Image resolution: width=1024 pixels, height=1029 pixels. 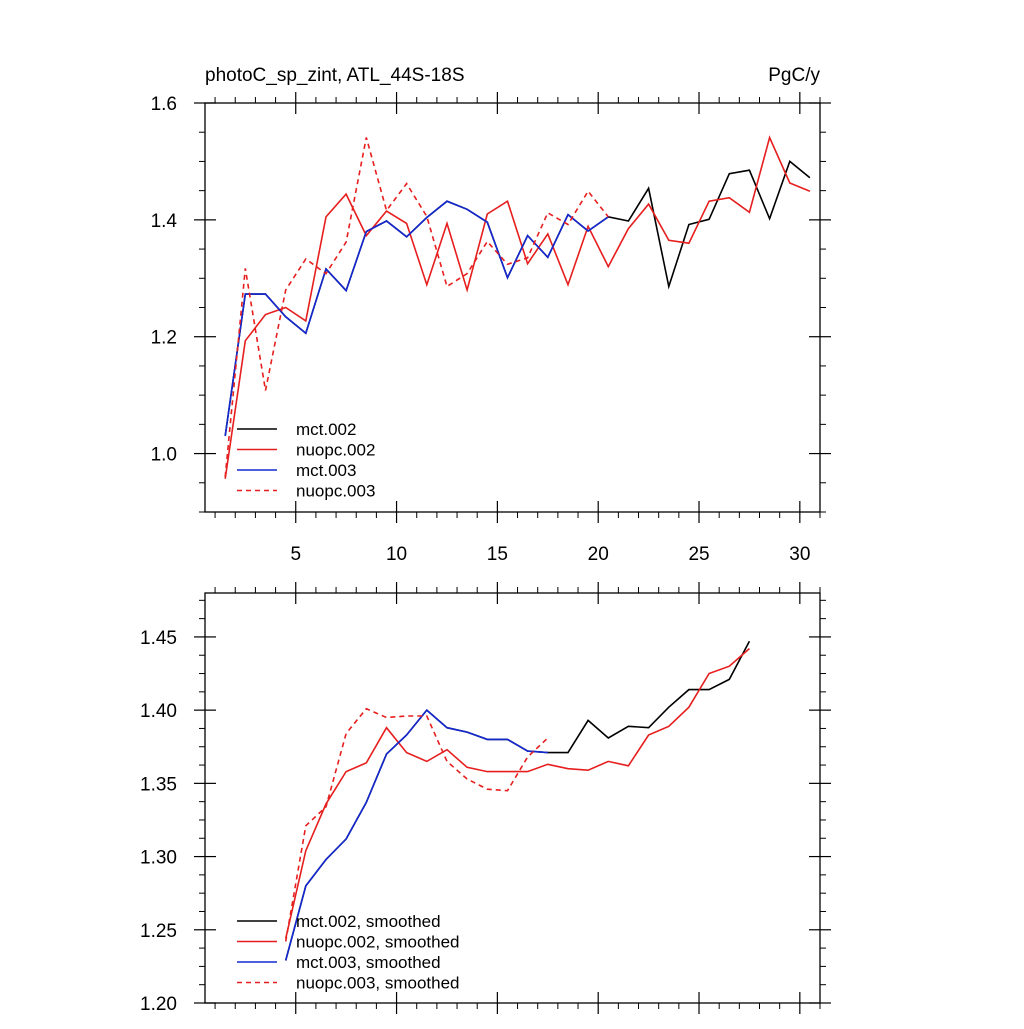 What do you see at coordinates (794, 75) in the screenshot?
I see `chart-units: PgC/y` at bounding box center [794, 75].